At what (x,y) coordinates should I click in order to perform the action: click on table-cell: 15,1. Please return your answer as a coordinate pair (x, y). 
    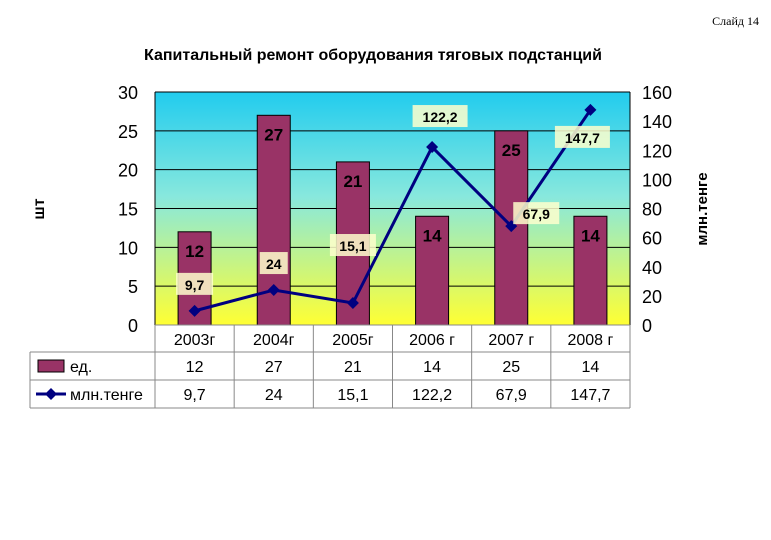
    Looking at the image, I should click on (352, 395).